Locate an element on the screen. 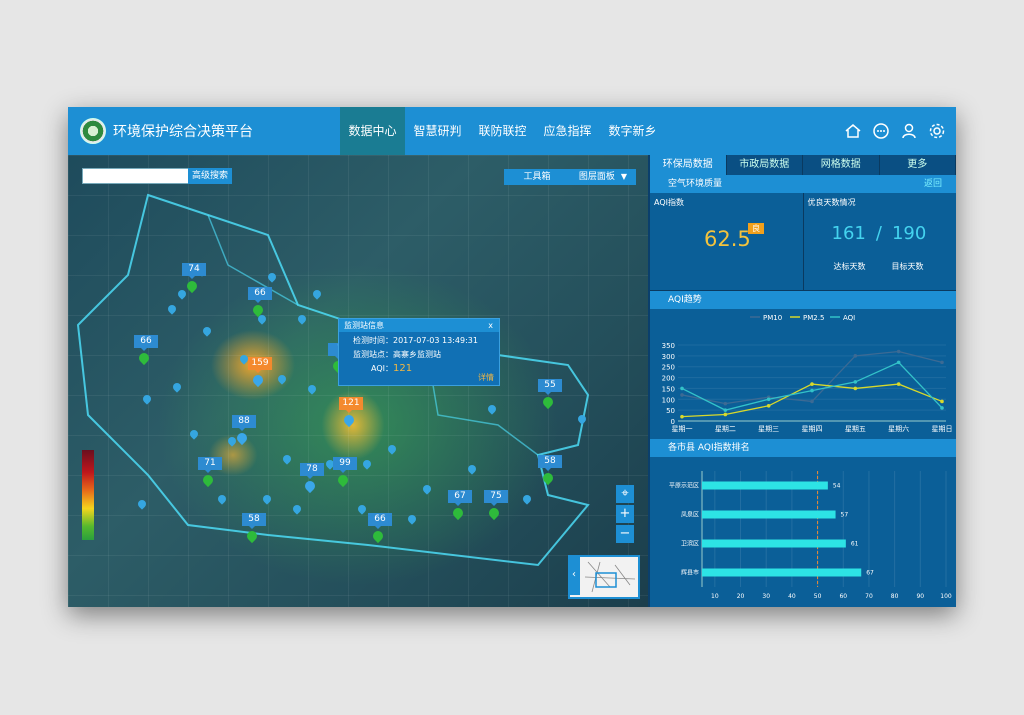 The image size is (1024, 715). nav-data-center: 数据中心 is located at coordinates (372, 131).